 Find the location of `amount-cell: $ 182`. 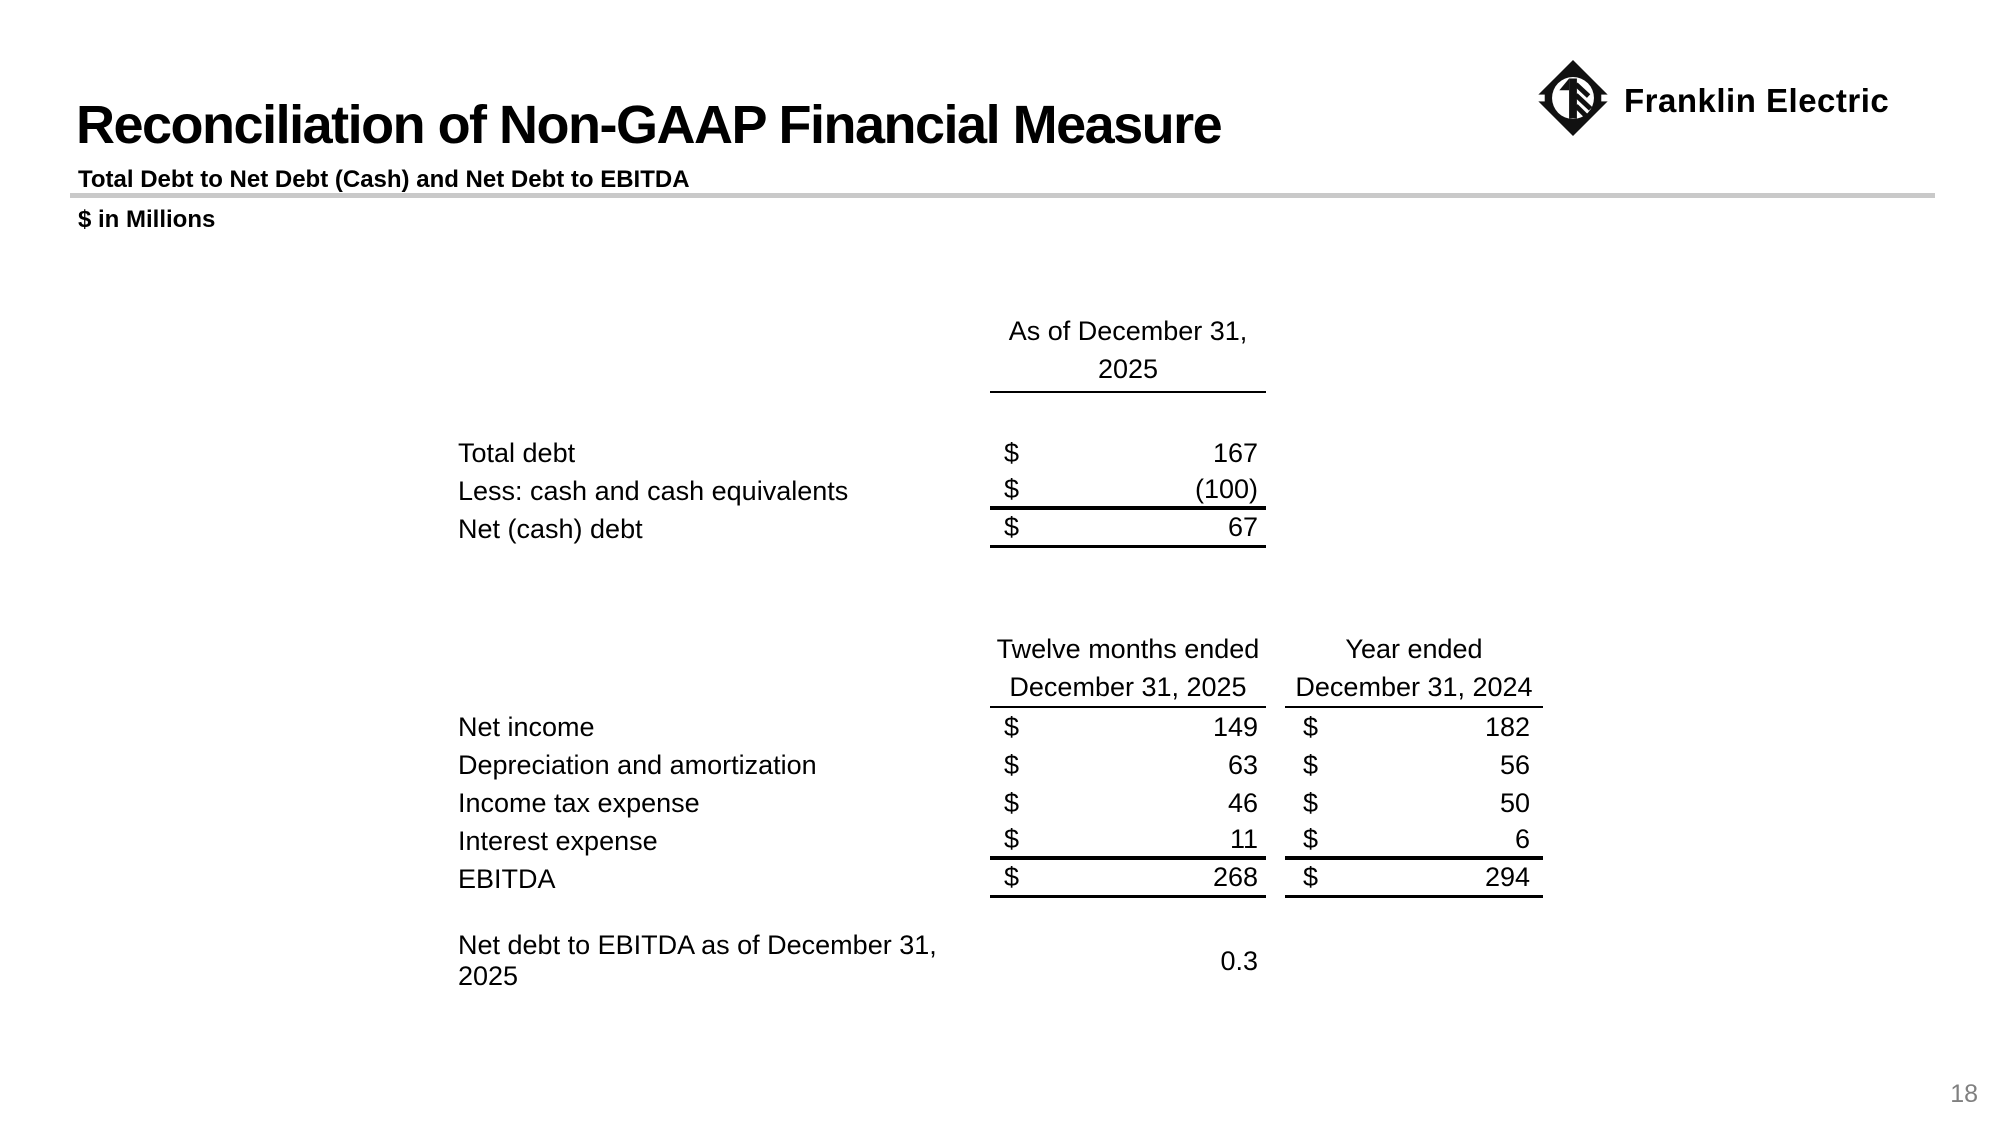

amount-cell: $ 182 is located at coordinates (1414, 727).